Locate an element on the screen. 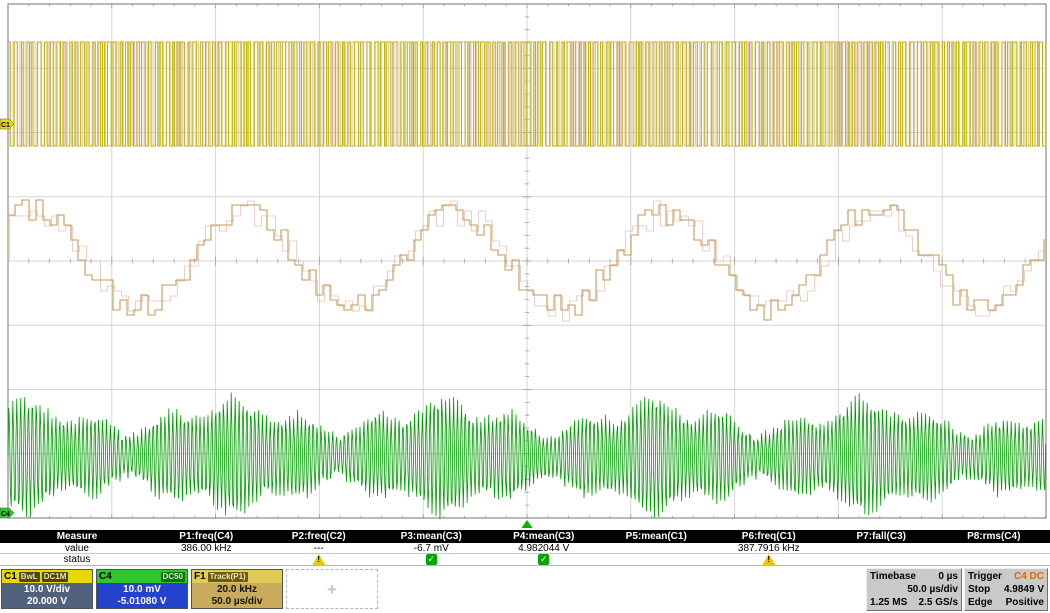 The image size is (1050, 613). c4-volts-per-div: 10.0 mV is located at coordinates (142, 589).